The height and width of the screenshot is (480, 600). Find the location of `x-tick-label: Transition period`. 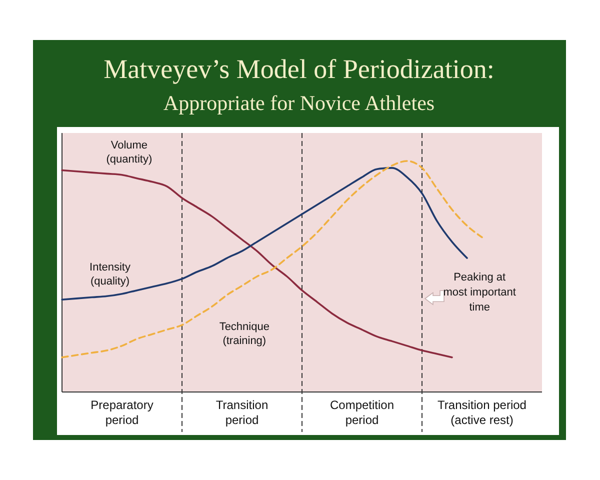

x-tick-label: Transition period is located at coordinates (242, 412).